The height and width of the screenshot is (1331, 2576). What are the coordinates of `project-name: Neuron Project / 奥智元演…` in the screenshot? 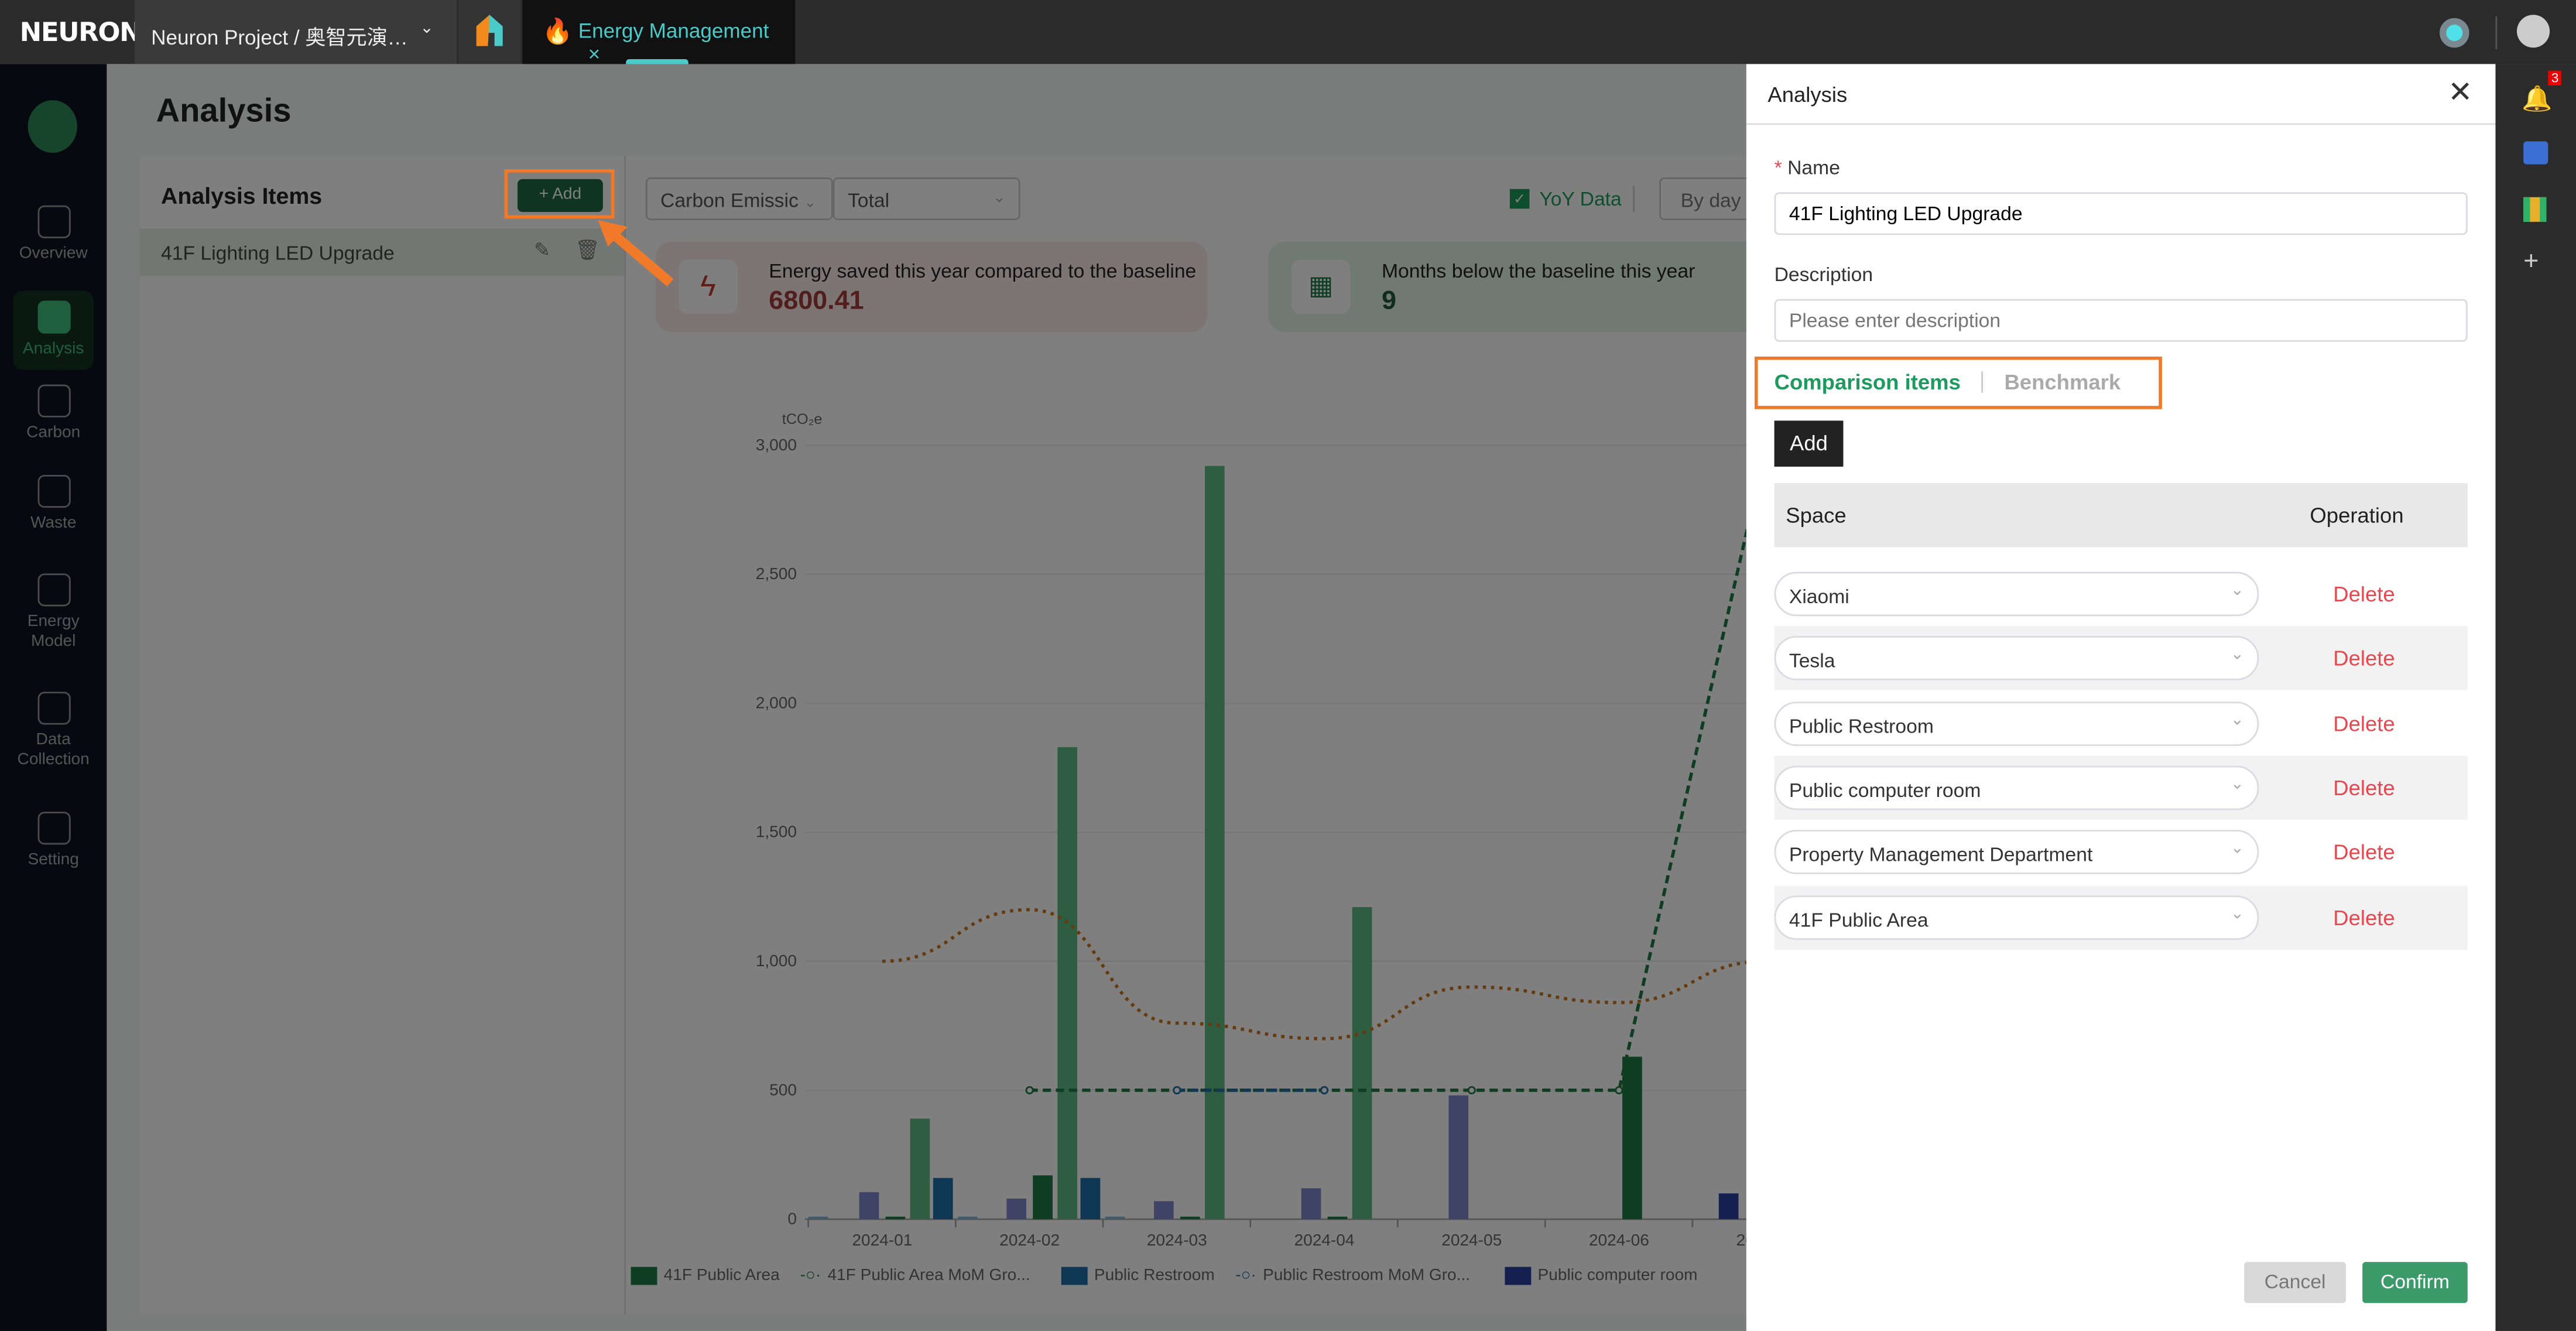 It's located at (279, 38).